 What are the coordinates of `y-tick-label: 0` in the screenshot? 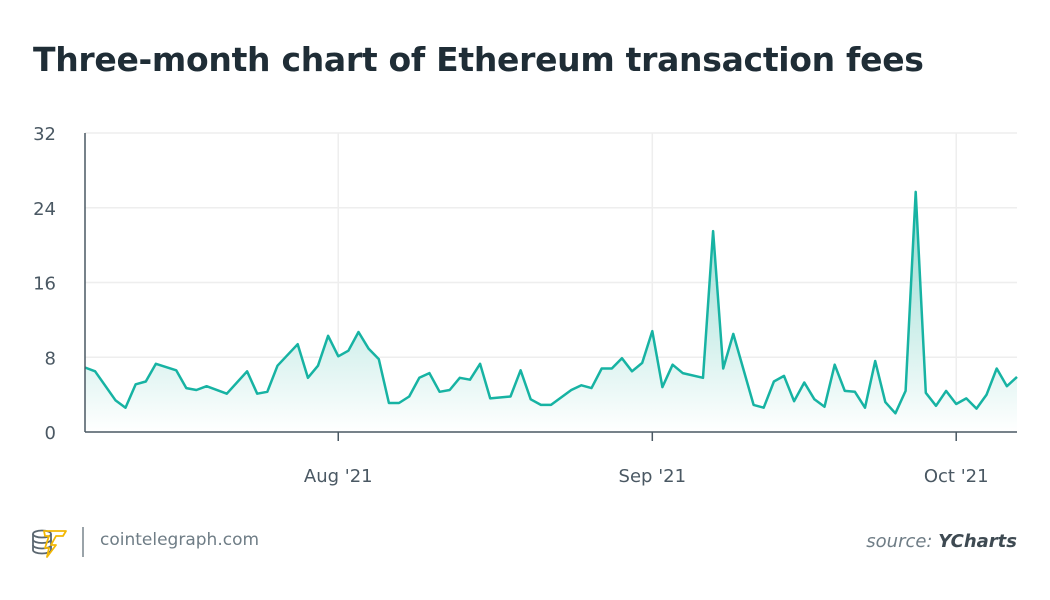 It's located at (50, 433).